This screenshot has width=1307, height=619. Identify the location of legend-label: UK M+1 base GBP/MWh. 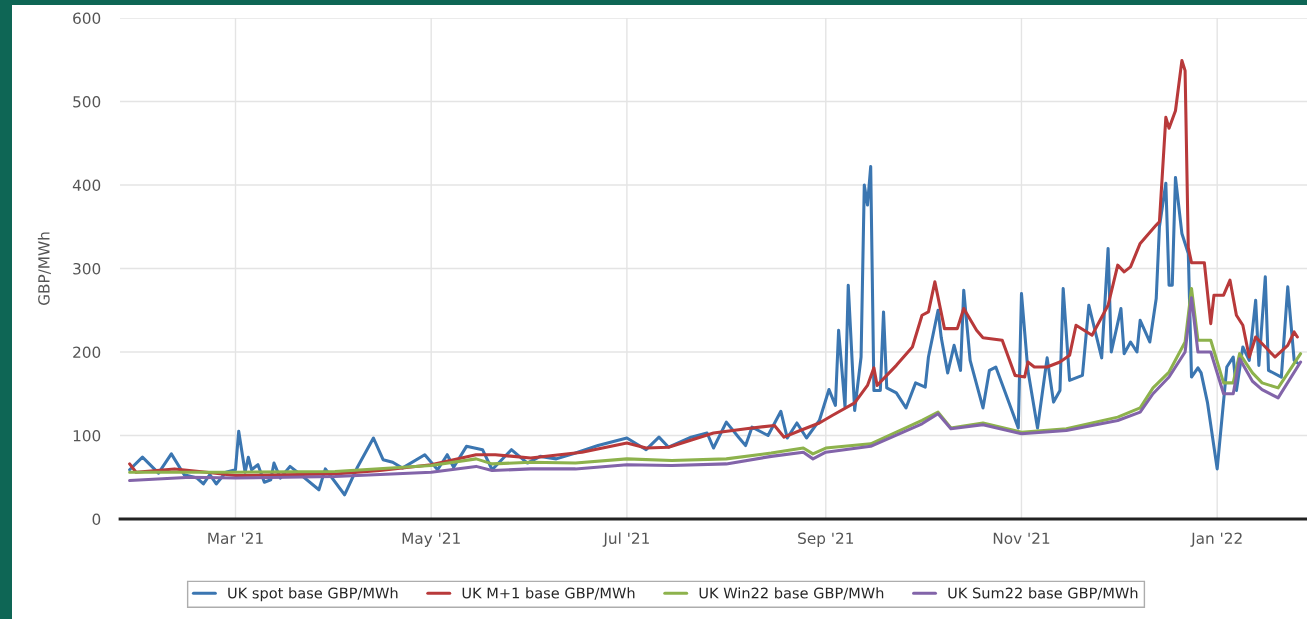
(548, 593).